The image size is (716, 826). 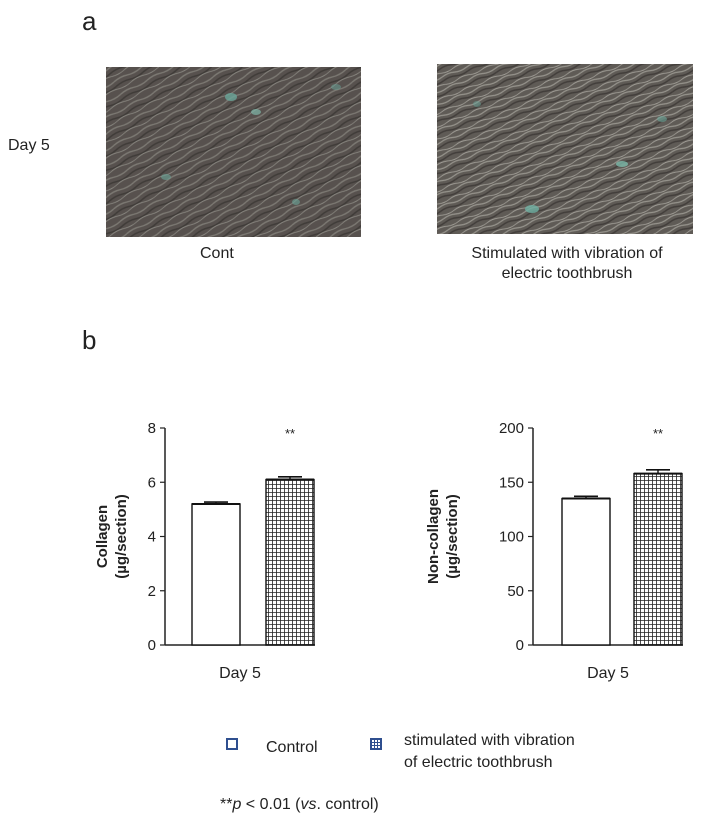 What do you see at coordinates (237, 804) in the screenshot?
I see `footnote-p: p` at bounding box center [237, 804].